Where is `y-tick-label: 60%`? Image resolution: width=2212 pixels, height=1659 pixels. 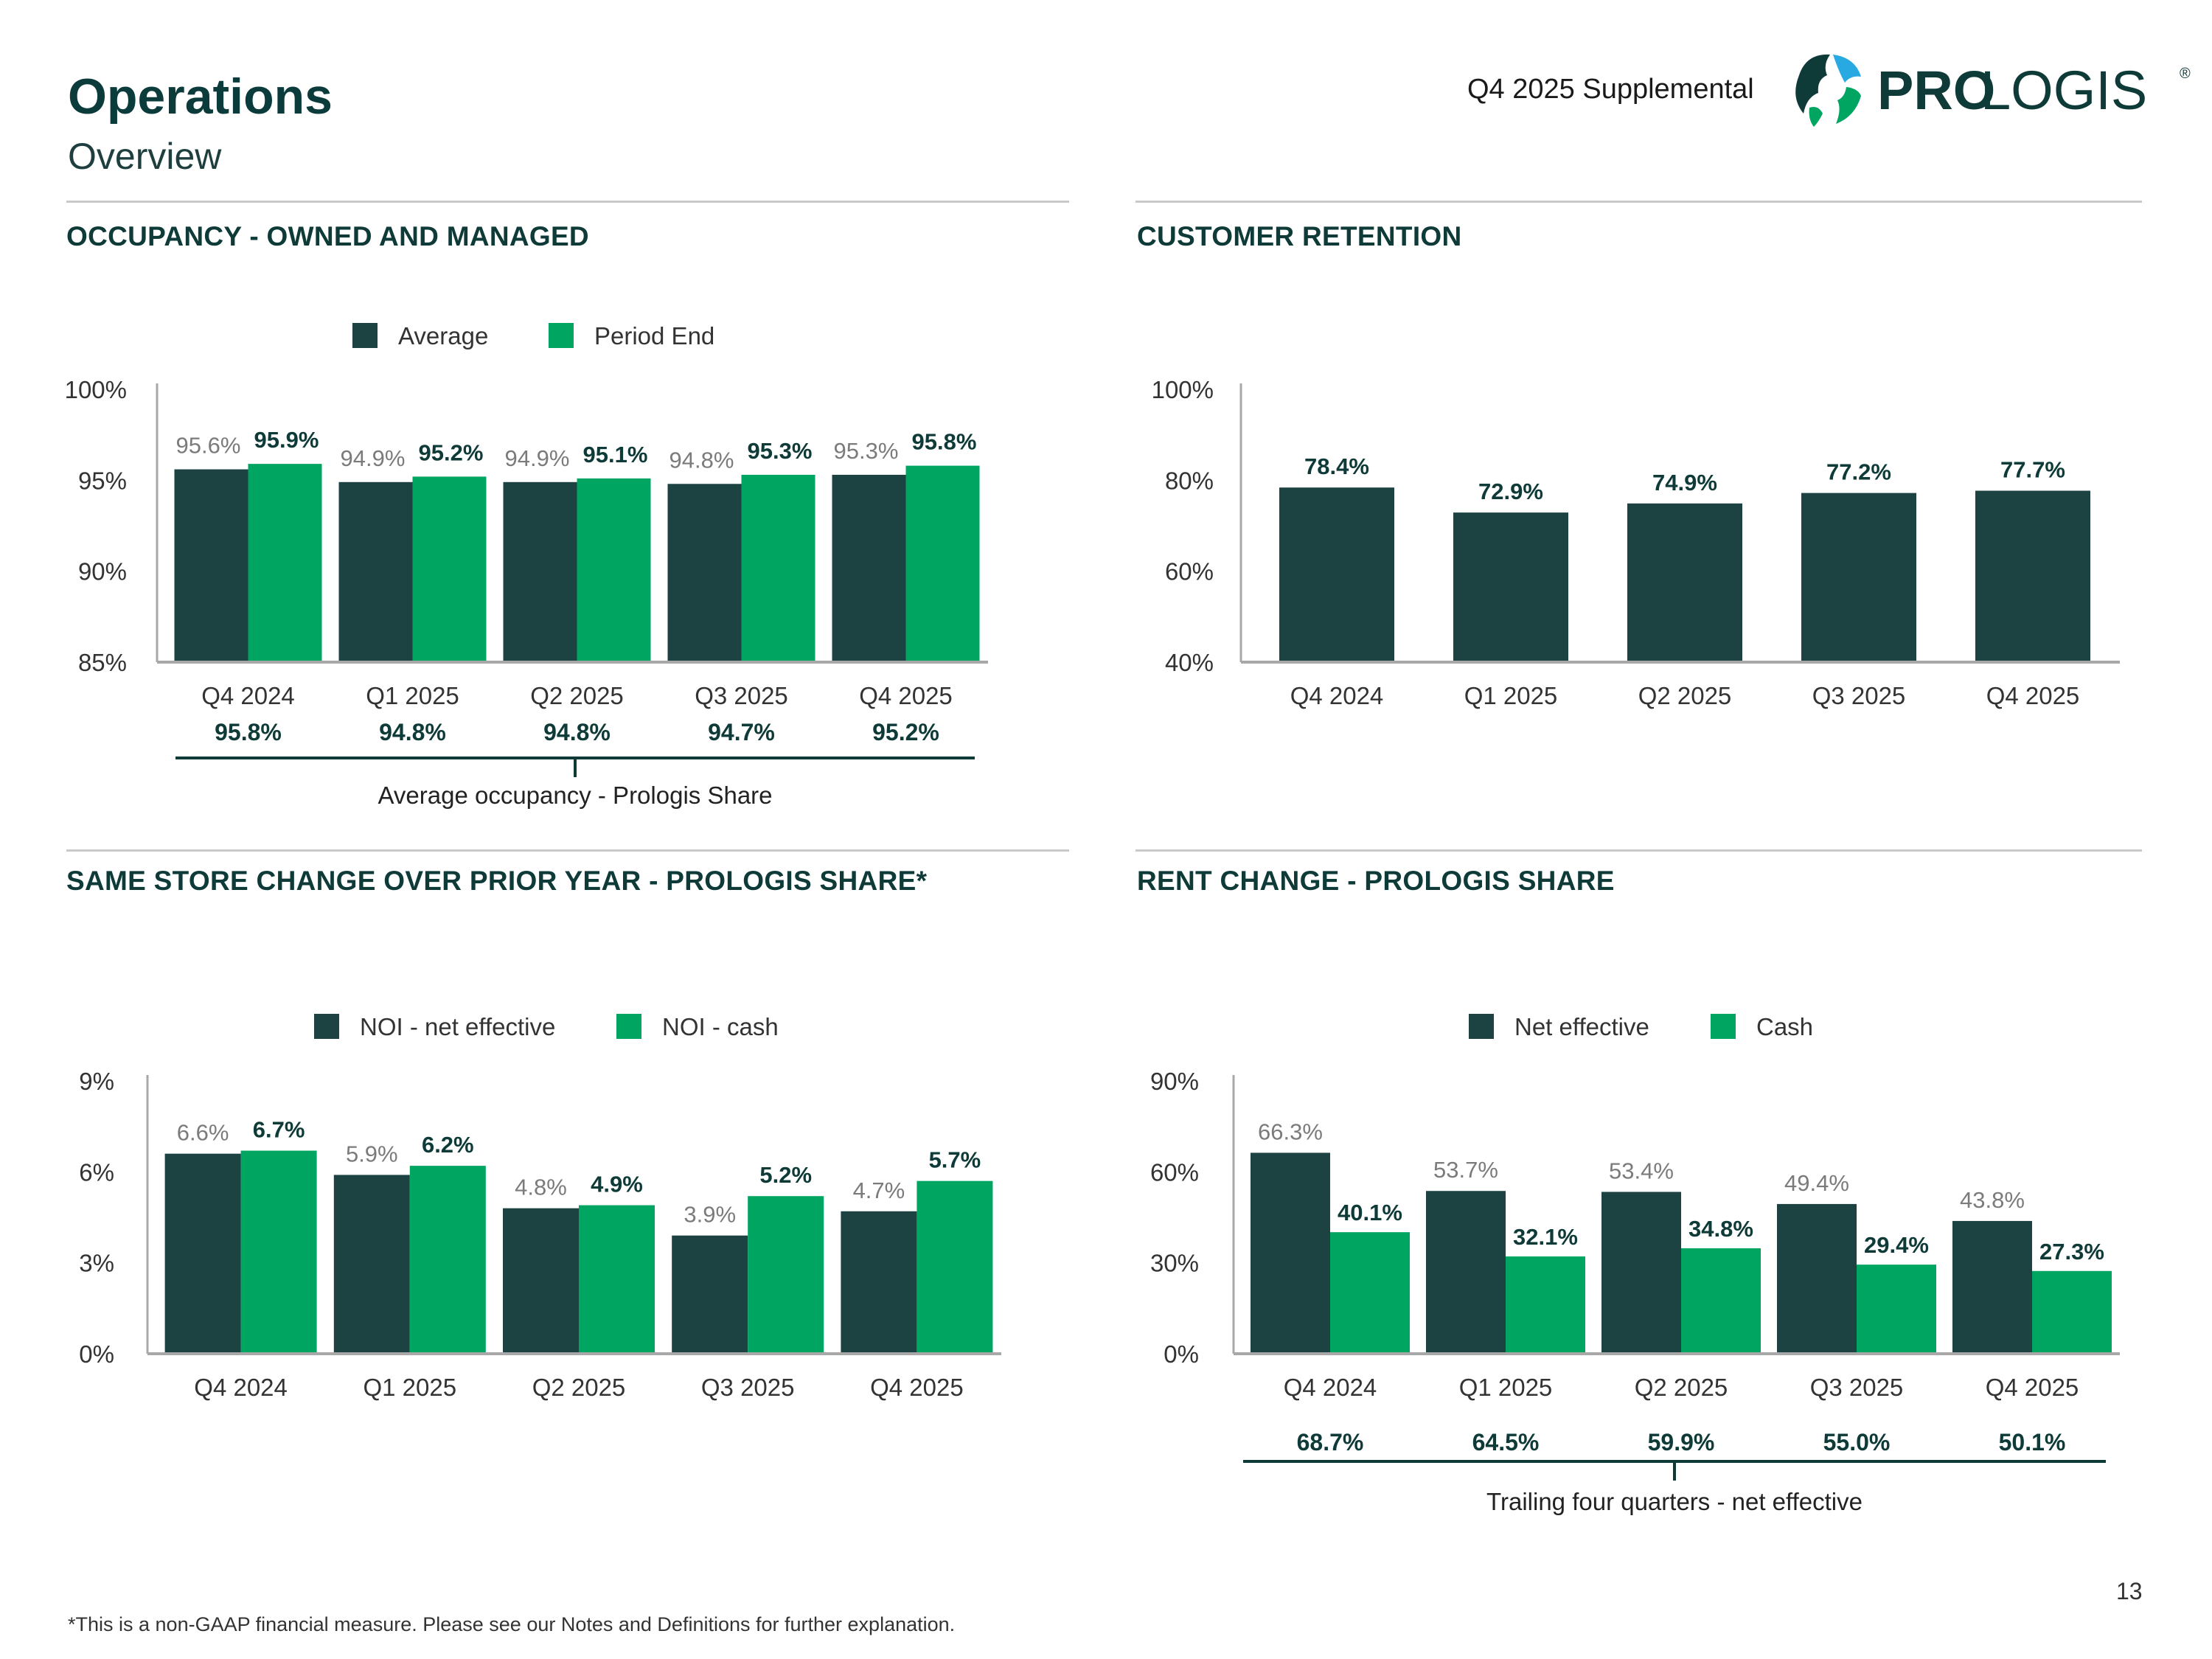 y-tick-label: 60% is located at coordinates (1174, 1172).